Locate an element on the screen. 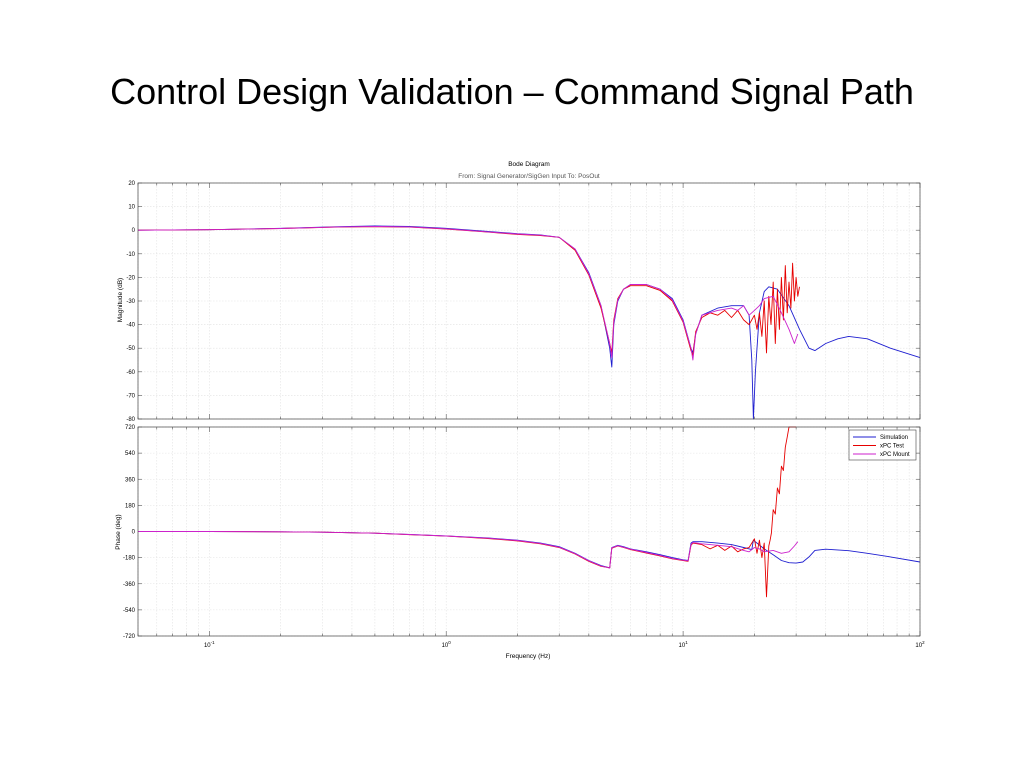 The height and width of the screenshot is (768, 1024). phase-ytick-label: 0 is located at coordinates (134, 533).